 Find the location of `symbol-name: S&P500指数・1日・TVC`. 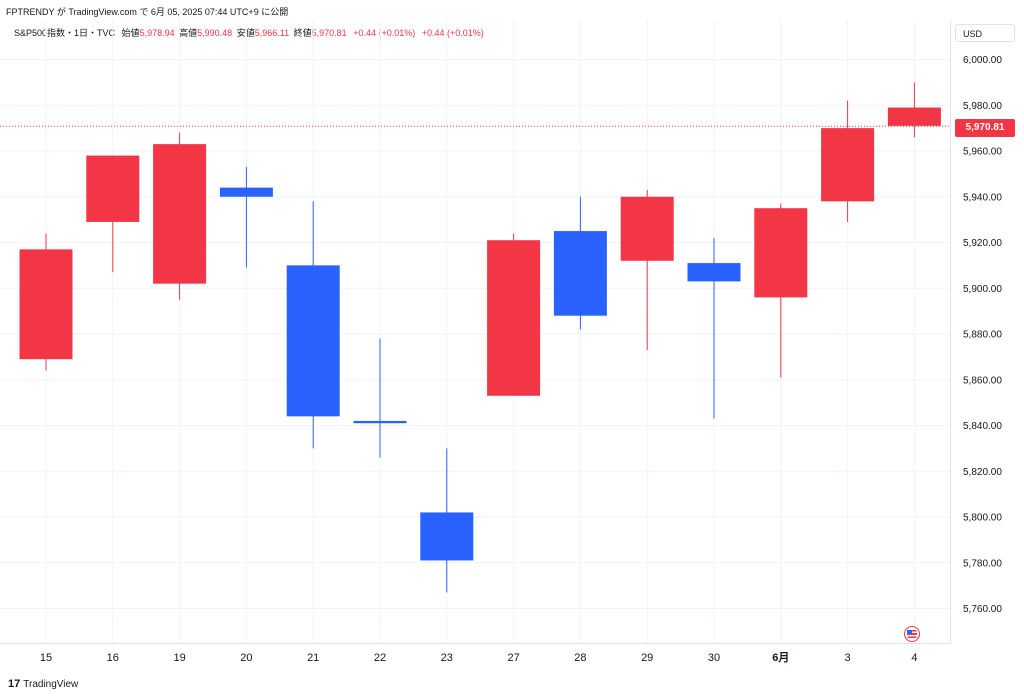

symbol-name: S&P500指数・1日・TVC is located at coordinates (65, 33).